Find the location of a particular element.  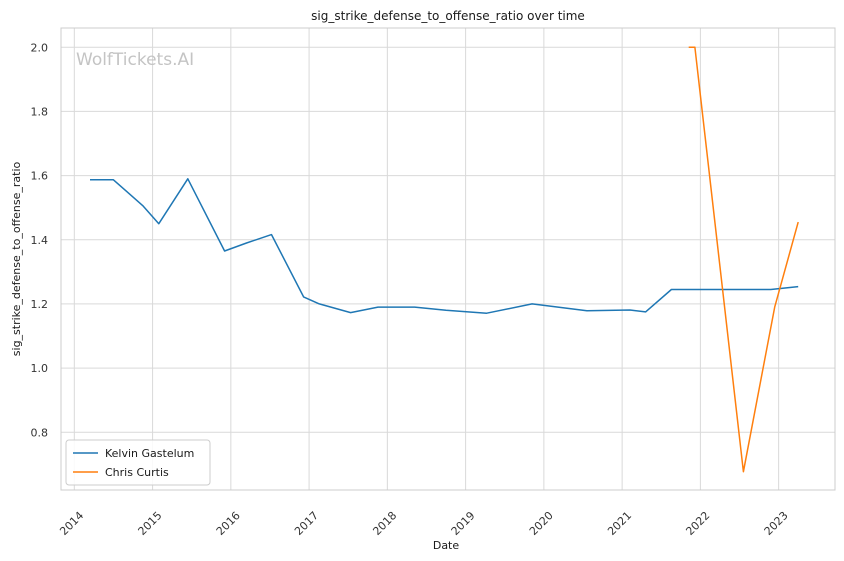

y-tick-label: 0.8 is located at coordinates (40, 432).